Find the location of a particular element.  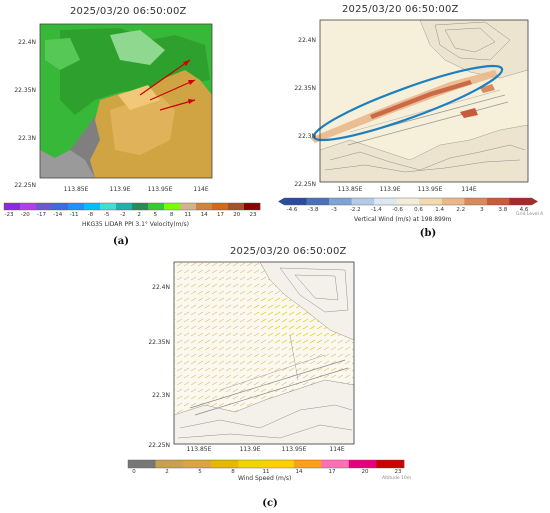

panel-b-xtick-1: 113.85E is located at coordinates (350, 189).